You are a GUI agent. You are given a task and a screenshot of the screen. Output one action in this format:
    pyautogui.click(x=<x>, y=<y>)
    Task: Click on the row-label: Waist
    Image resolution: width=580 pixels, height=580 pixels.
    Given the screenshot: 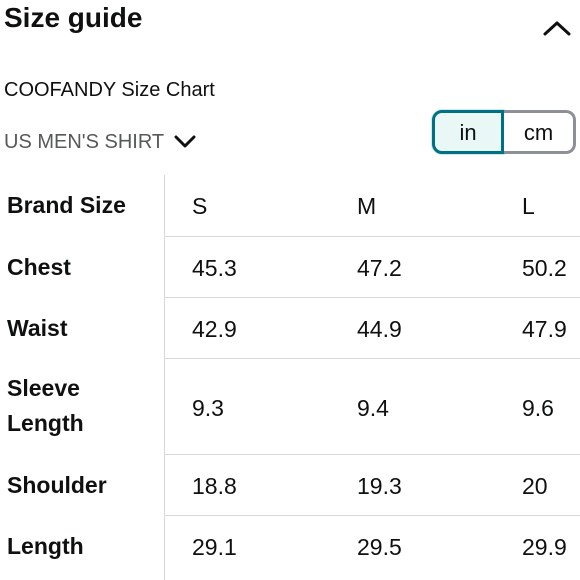 What is the action you would take?
    pyautogui.click(x=37, y=328)
    